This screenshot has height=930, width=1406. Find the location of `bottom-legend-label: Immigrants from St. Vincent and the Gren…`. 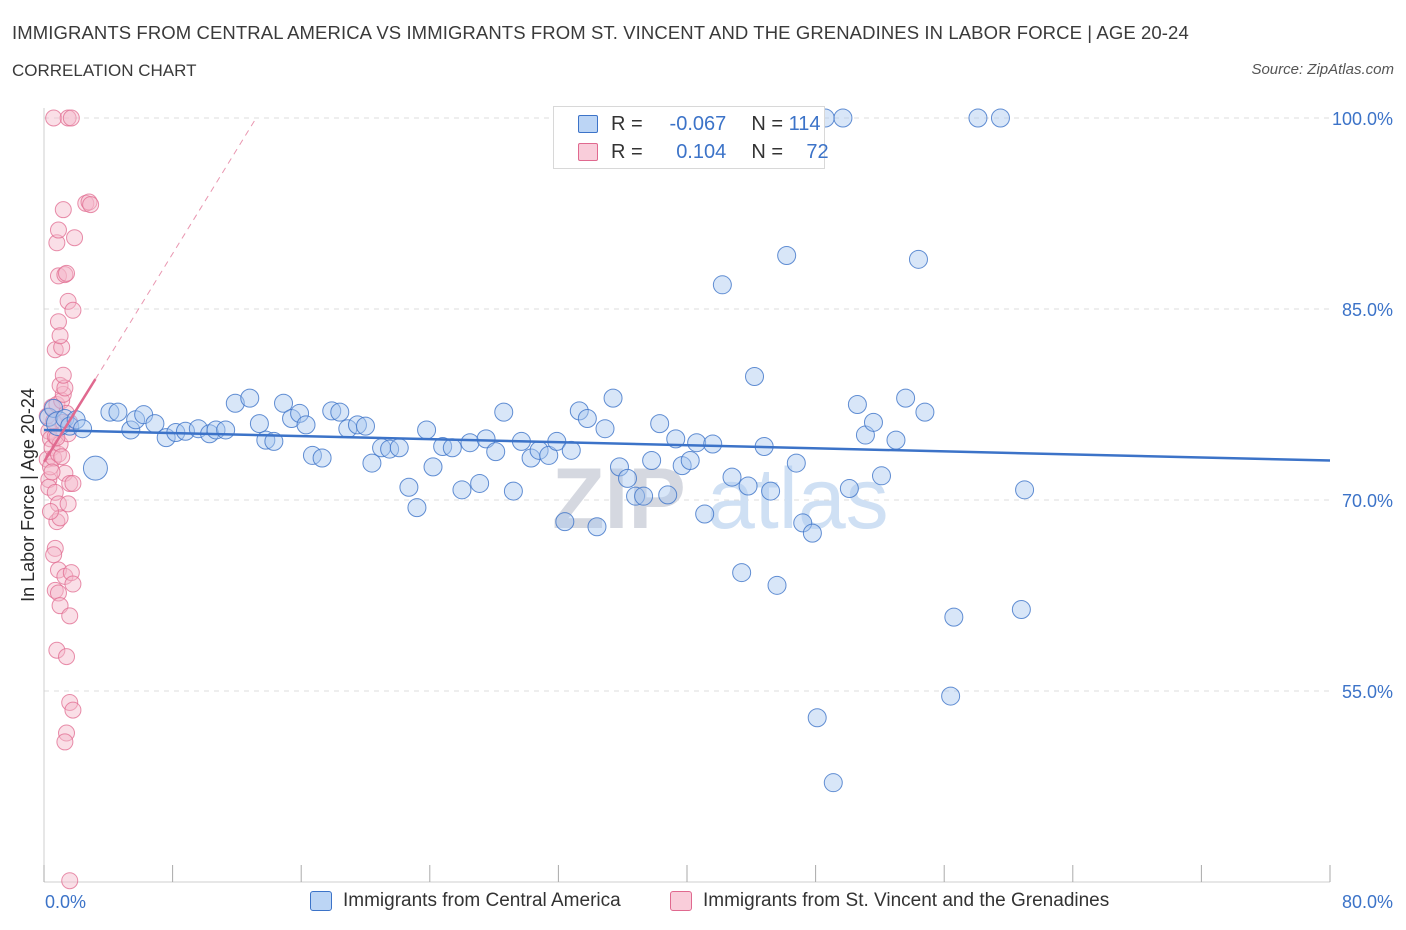

bottom-legend-label: Immigrants from St. Vincent and the Gren… is located at coordinates (906, 900).